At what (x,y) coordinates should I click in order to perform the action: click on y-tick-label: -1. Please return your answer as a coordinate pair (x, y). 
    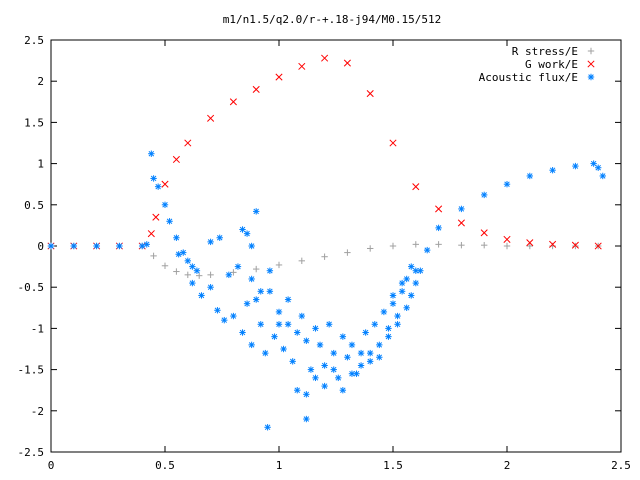
    Looking at the image, I should click on (37, 328).